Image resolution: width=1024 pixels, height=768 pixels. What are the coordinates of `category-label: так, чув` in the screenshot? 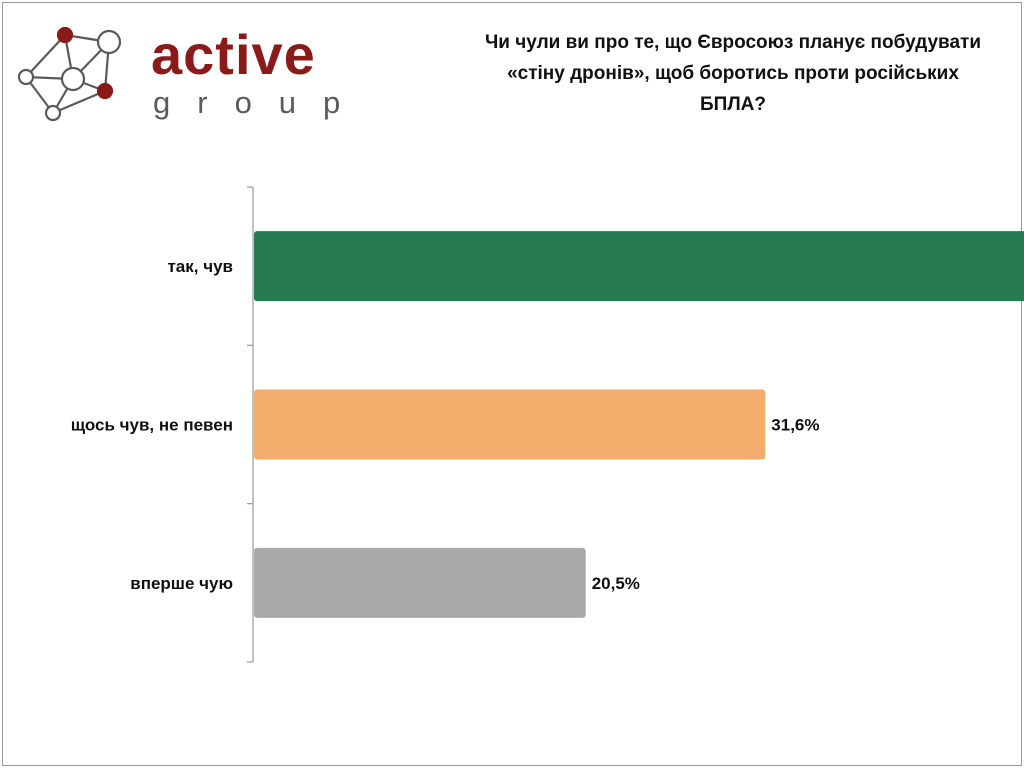 It's located at (200, 266).